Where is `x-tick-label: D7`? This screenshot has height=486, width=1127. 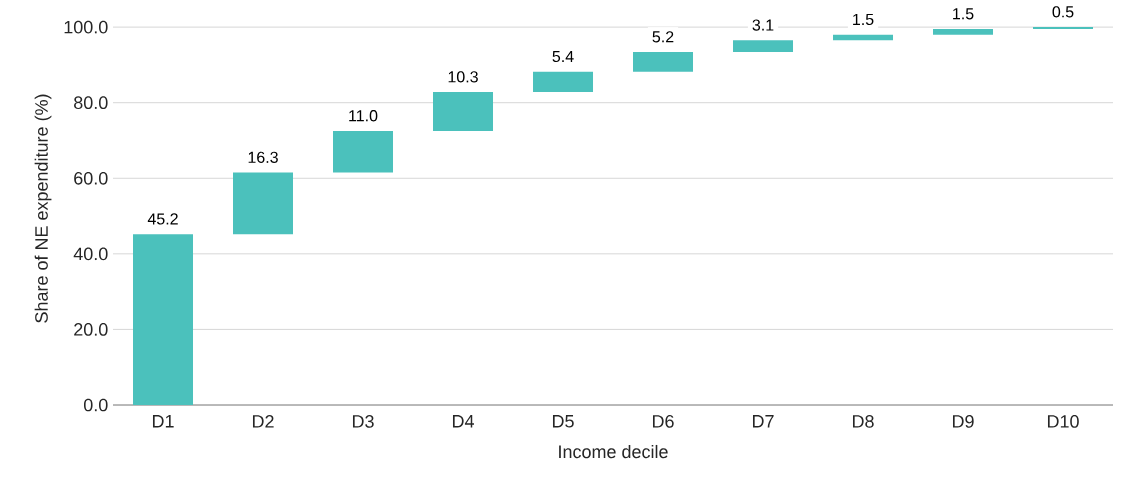 x-tick-label: D7 is located at coordinates (763, 421).